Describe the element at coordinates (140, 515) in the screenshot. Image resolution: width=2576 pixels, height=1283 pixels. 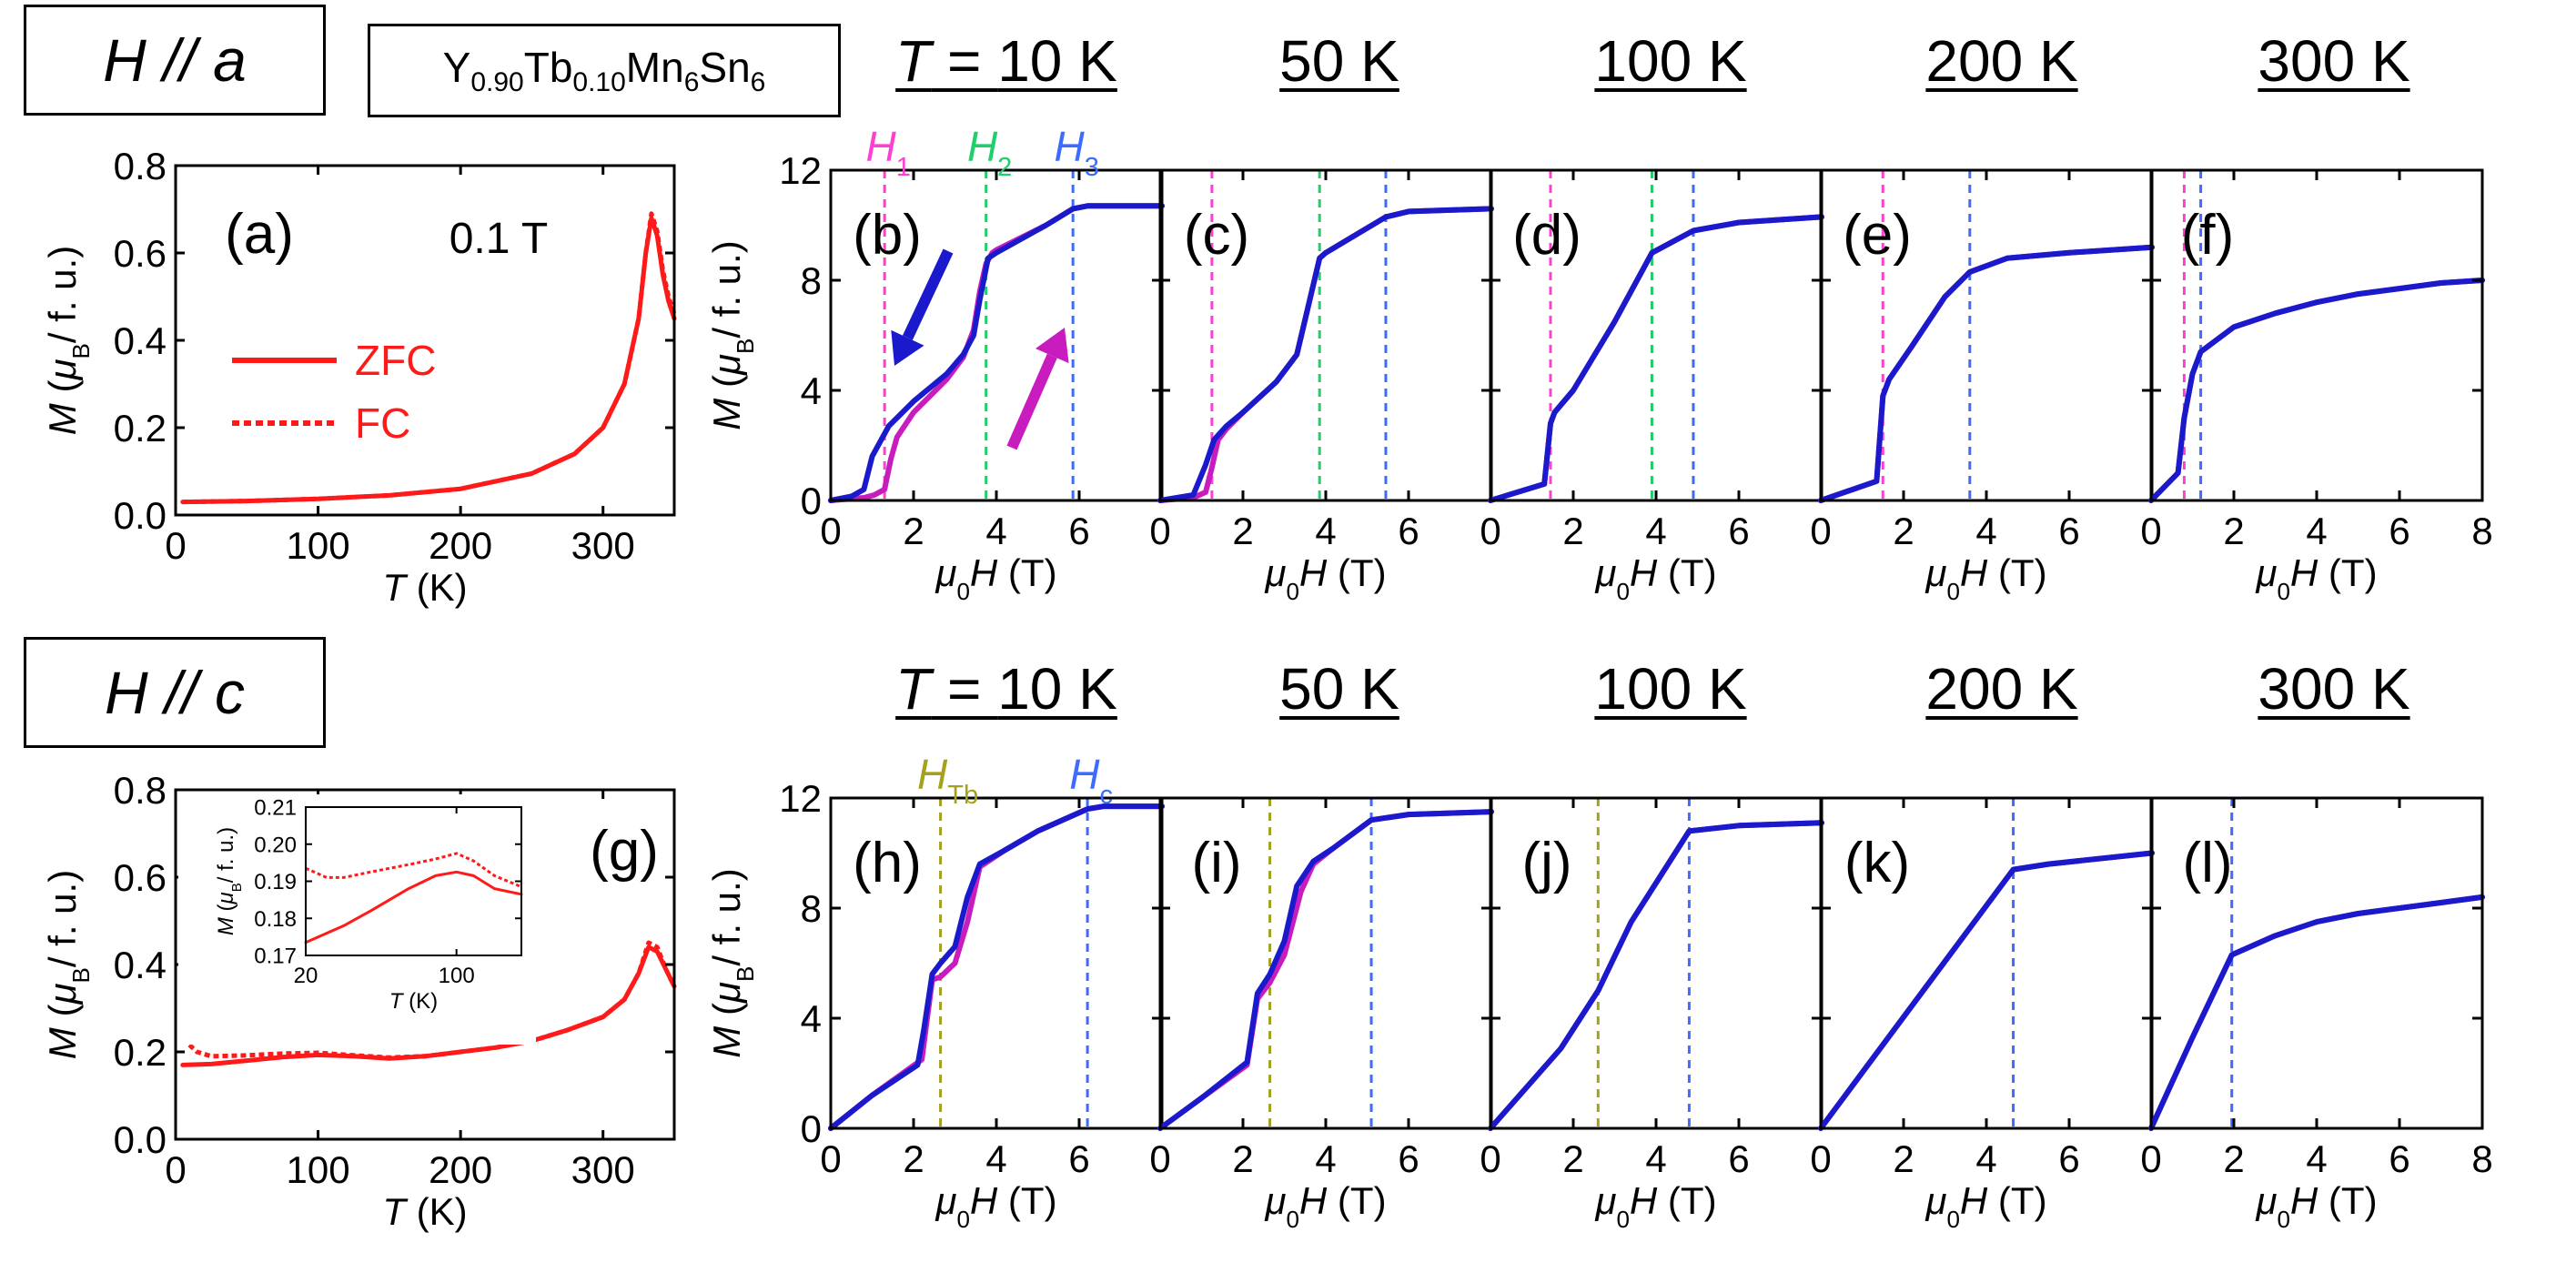
I see `y-tick-label: 0.0` at that location.